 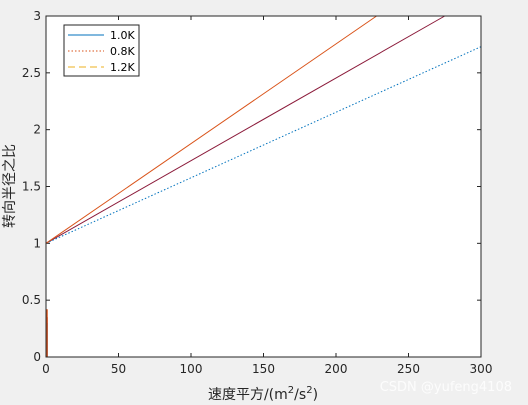 I want to click on y-tick-label: 3, so click(x=37, y=16).